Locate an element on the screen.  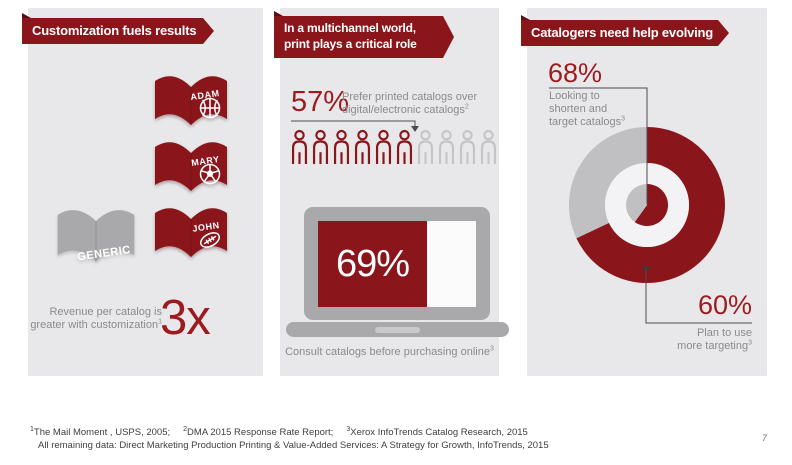
footnote-3: 3Xerox InfoTrends Catalog Research, 2015 is located at coordinates (437, 431).